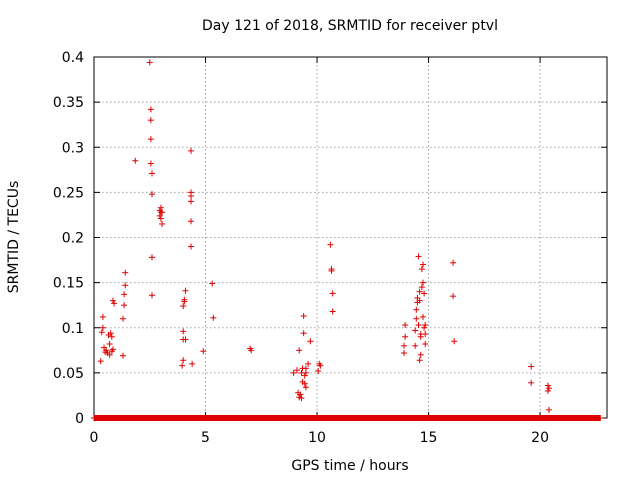 Image resolution: width=640 pixels, height=480 pixels. Describe the element at coordinates (79, 419) in the screenshot. I see `y-tick-label: 0` at that location.